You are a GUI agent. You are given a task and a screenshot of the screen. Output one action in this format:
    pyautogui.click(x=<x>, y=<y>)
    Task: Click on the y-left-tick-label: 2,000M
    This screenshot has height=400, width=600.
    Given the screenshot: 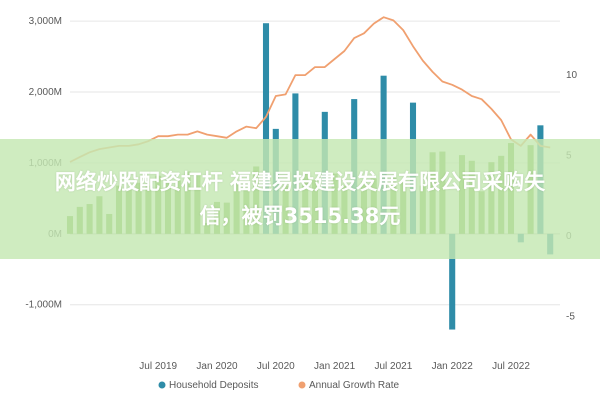 What is the action you would take?
    pyautogui.click(x=45, y=92)
    